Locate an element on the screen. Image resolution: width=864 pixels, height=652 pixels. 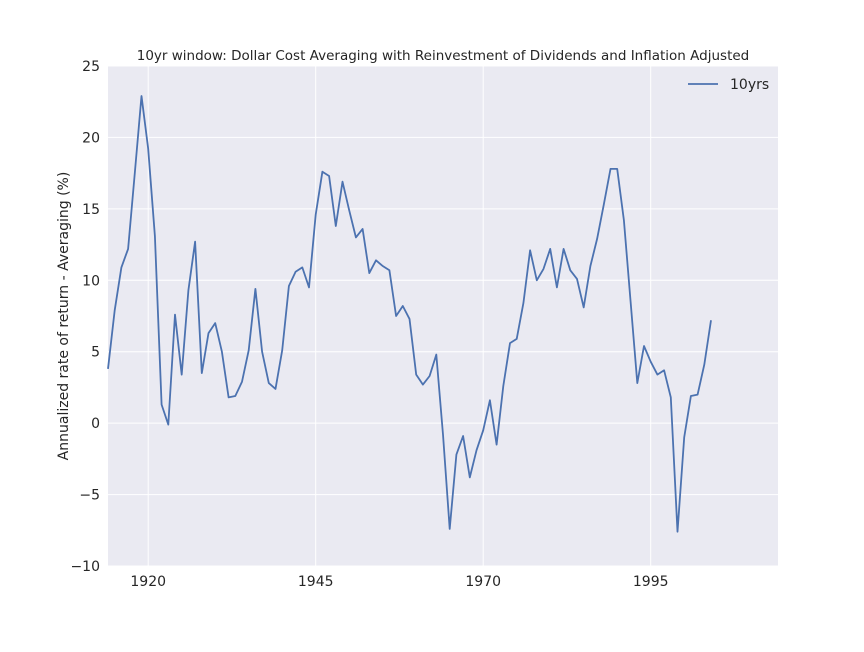
x-tick-label: 1945 is located at coordinates (316, 582).